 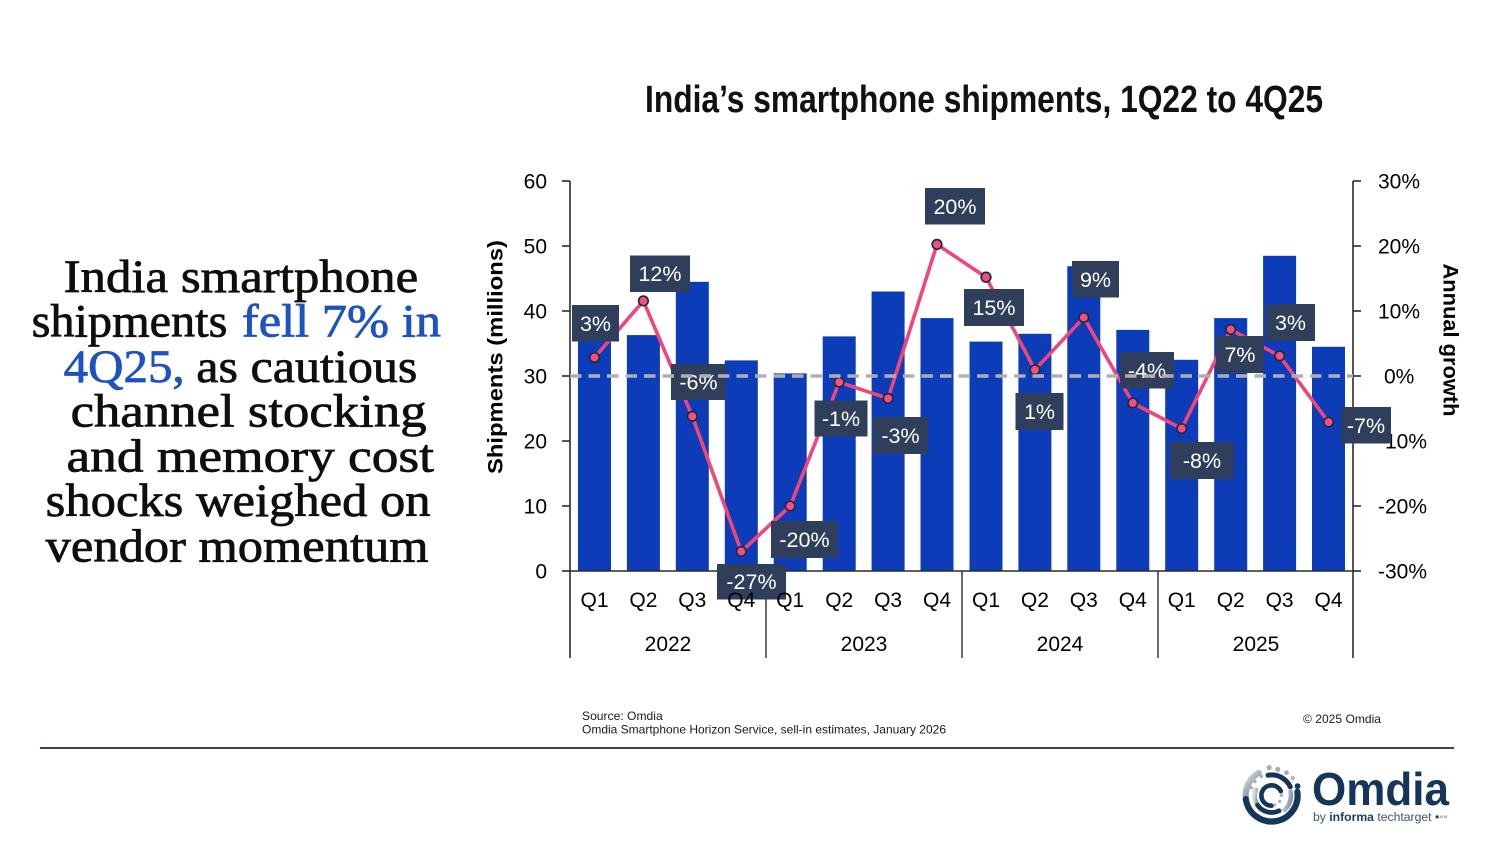 What do you see at coordinates (1060, 644) in the screenshot?
I see `svg-text: 2024` at bounding box center [1060, 644].